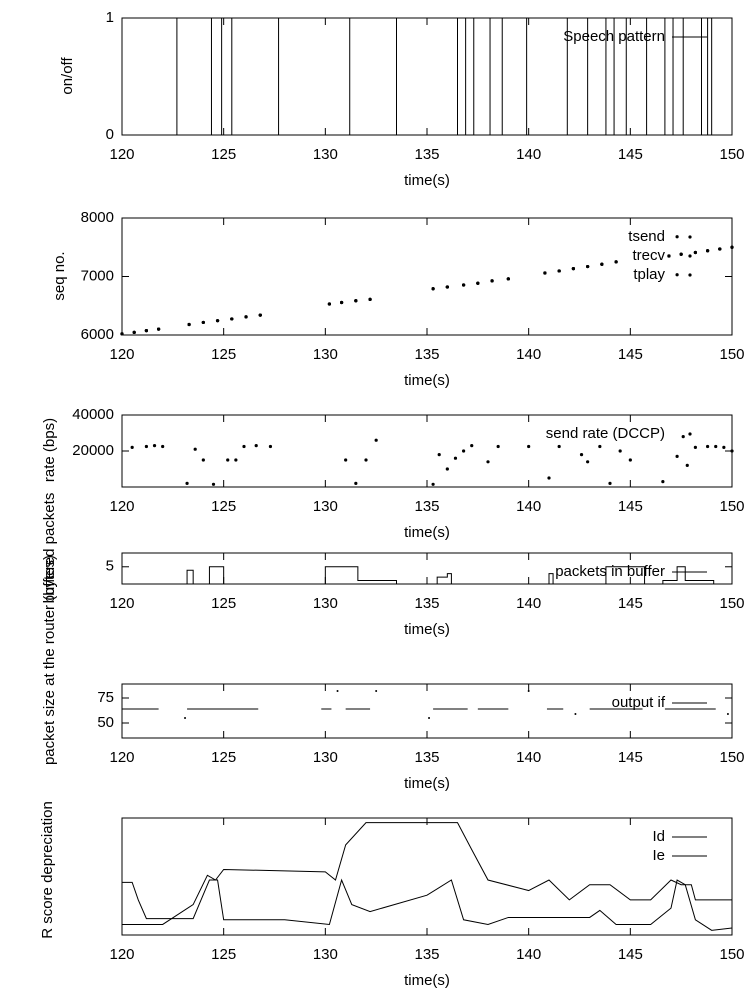 Image resolution: width=753 pixels, height=996 pixels. Describe the element at coordinates (646, 236) in the screenshot. I see `legend-label: tsend` at that location.